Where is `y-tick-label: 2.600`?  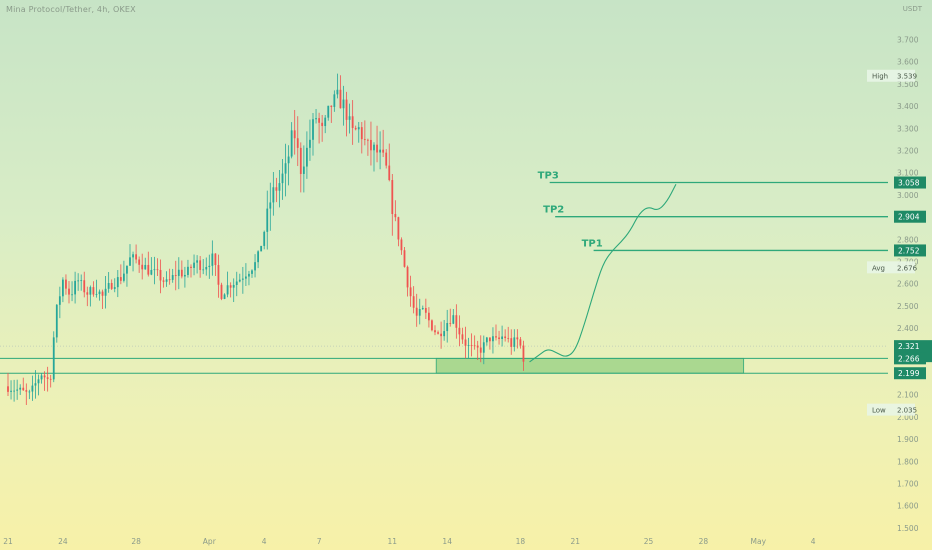
y-tick-label: 2.600 is located at coordinates (908, 284).